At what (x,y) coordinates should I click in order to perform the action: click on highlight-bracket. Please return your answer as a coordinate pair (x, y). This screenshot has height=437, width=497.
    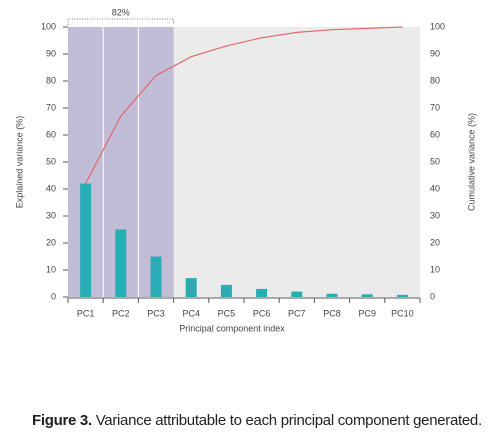
    Looking at the image, I should click on (120, 21).